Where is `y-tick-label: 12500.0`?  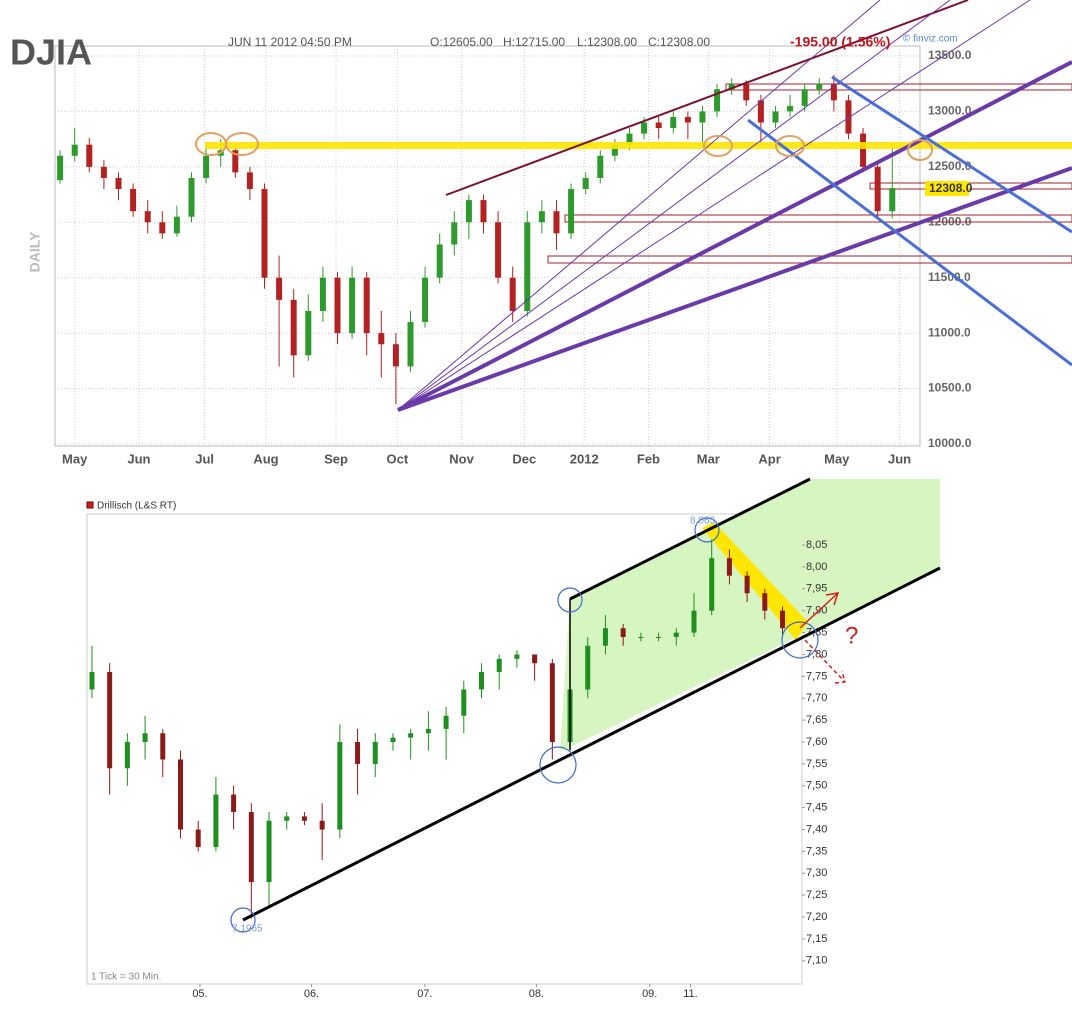 y-tick-label: 12500.0 is located at coordinates (950, 166).